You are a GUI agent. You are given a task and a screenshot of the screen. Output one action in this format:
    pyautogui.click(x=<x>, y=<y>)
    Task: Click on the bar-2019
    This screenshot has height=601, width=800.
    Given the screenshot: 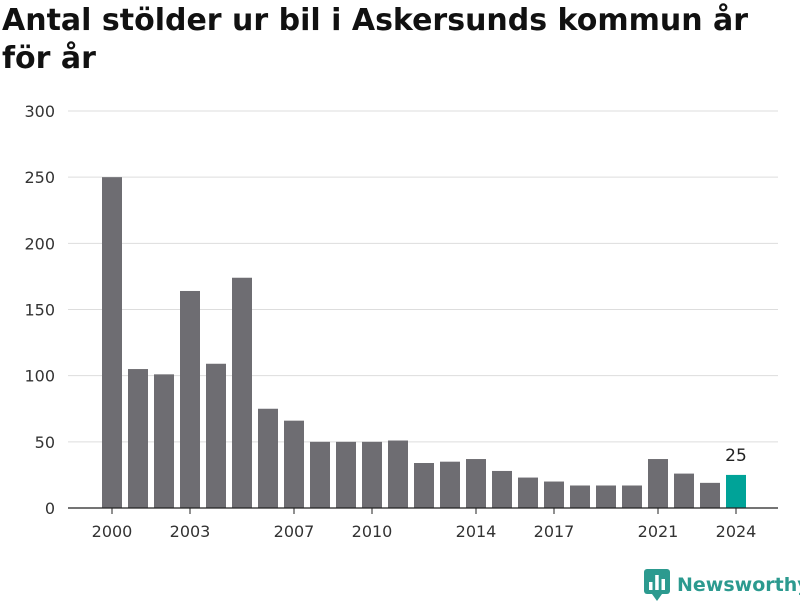 What is the action you would take?
    pyautogui.click(x=606, y=496)
    